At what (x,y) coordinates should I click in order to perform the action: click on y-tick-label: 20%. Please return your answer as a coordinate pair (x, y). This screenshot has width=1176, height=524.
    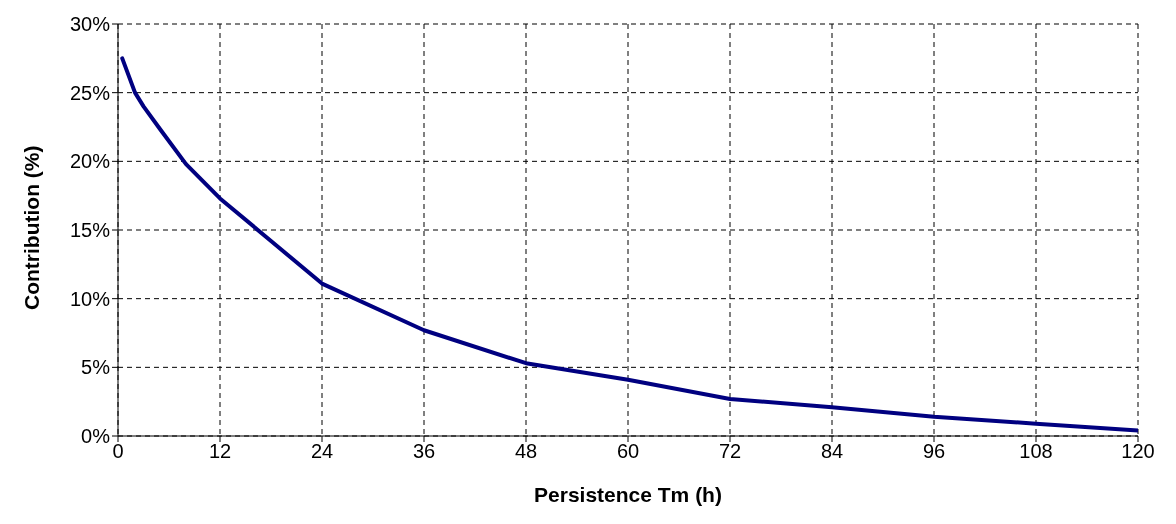
    Looking at the image, I should click on (90, 161).